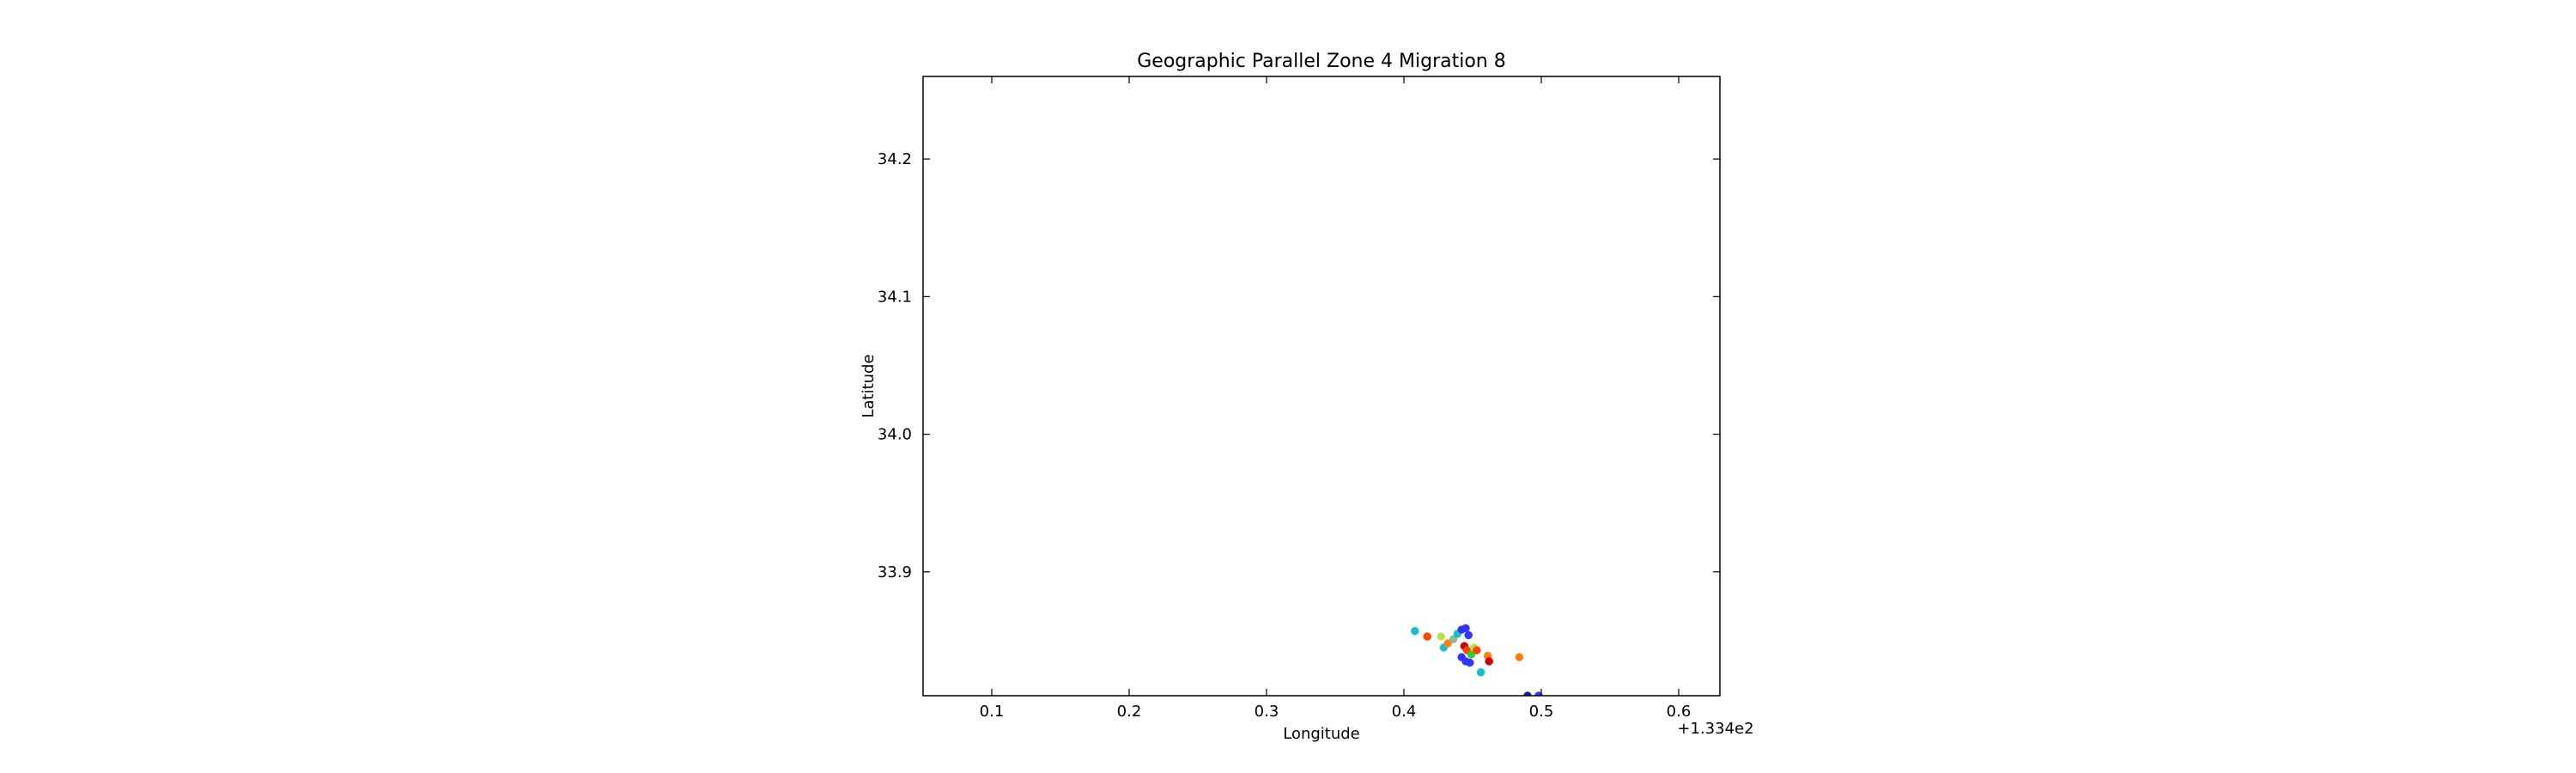 The image size is (2576, 773). What do you see at coordinates (1542, 712) in the screenshot?
I see `x-tick-label: 0.5` at bounding box center [1542, 712].